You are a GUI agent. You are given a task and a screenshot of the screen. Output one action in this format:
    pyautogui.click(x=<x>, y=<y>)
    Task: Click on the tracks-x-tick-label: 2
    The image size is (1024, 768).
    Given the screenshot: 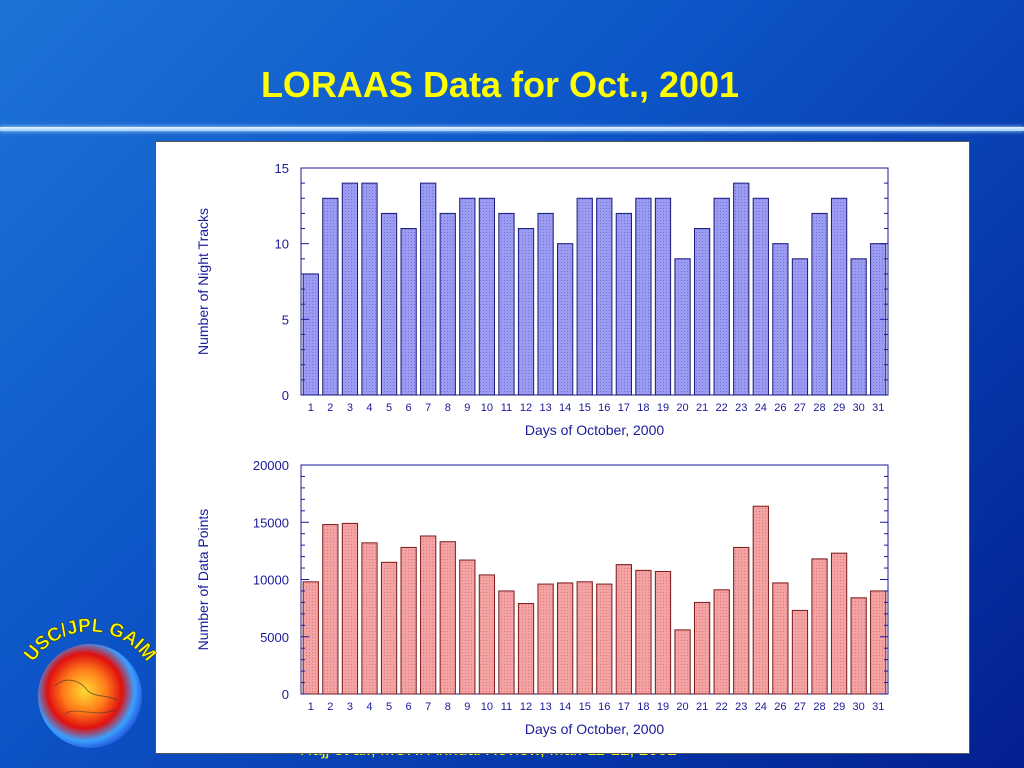 What is the action you would take?
    pyautogui.click(x=330, y=408)
    